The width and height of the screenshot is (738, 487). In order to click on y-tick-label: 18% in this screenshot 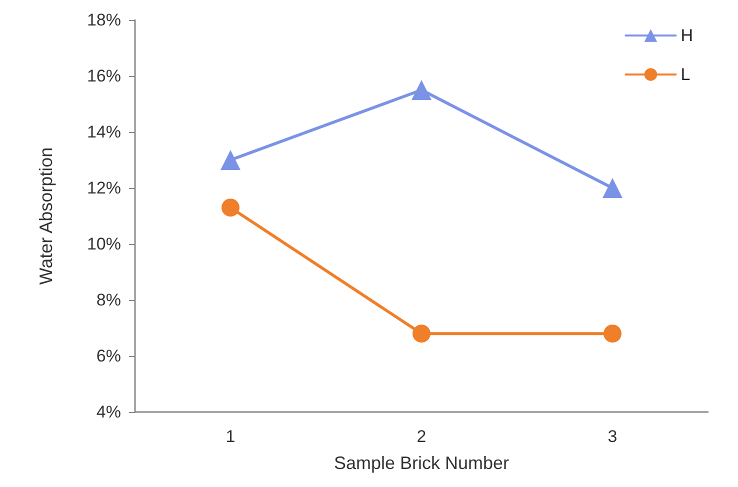, I will do `click(103, 20)`.